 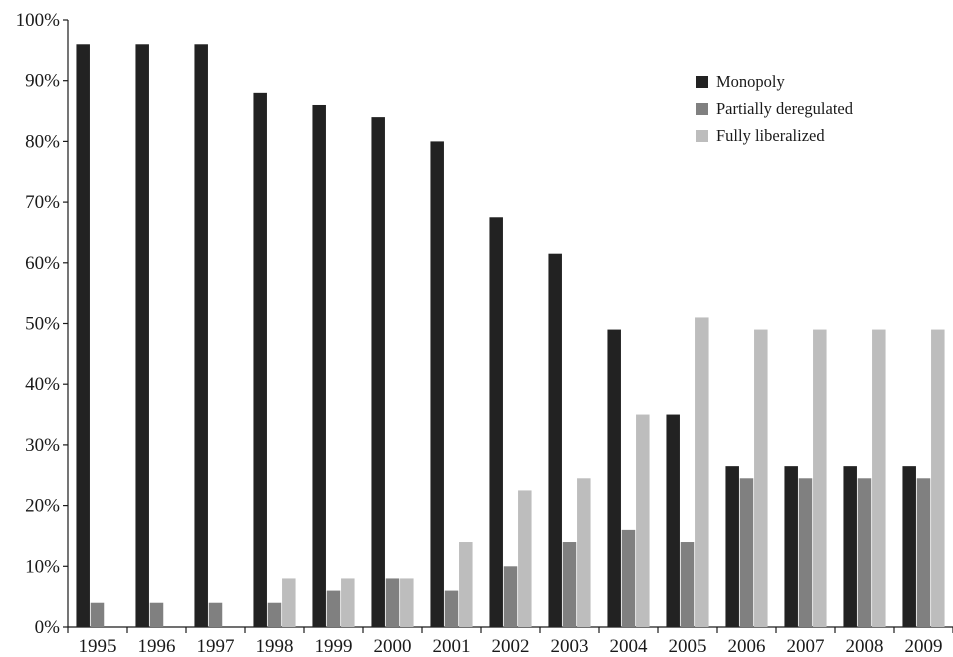 I want to click on bar-monopoly-2006, so click(x=732, y=546).